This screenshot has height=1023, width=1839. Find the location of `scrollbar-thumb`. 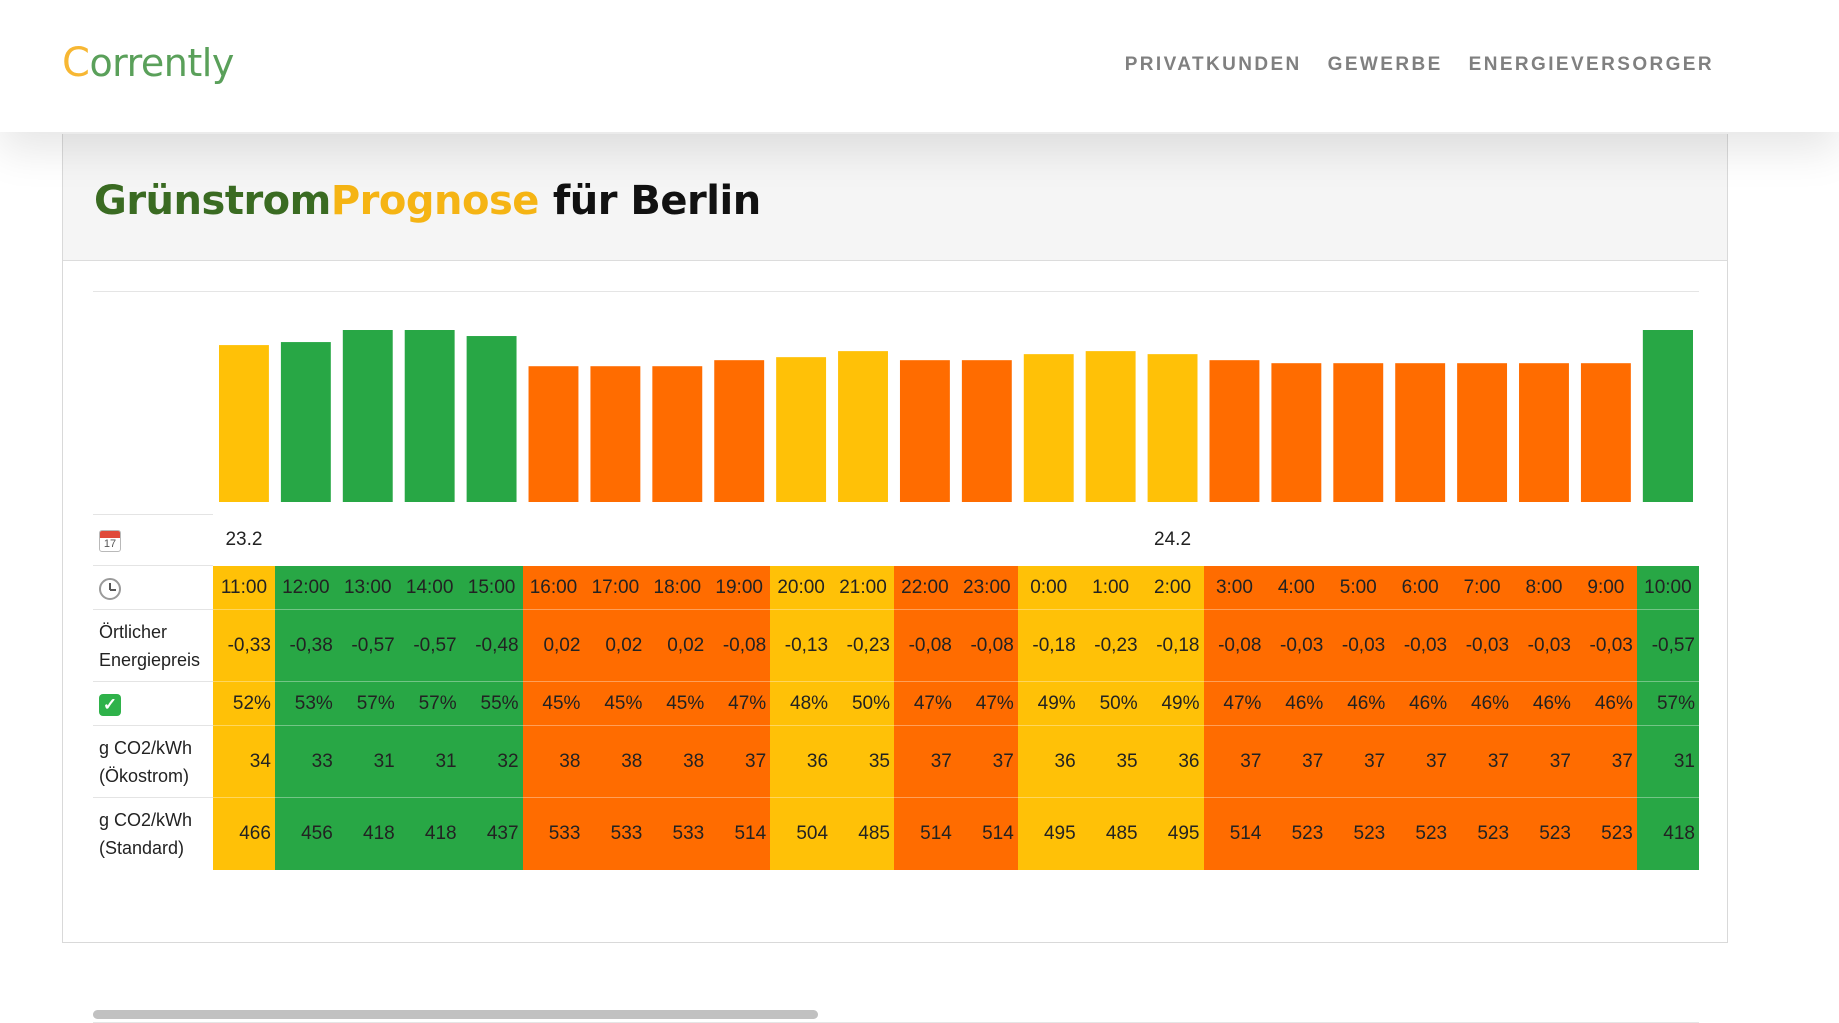

scrollbar-thumb is located at coordinates (455, 1014).